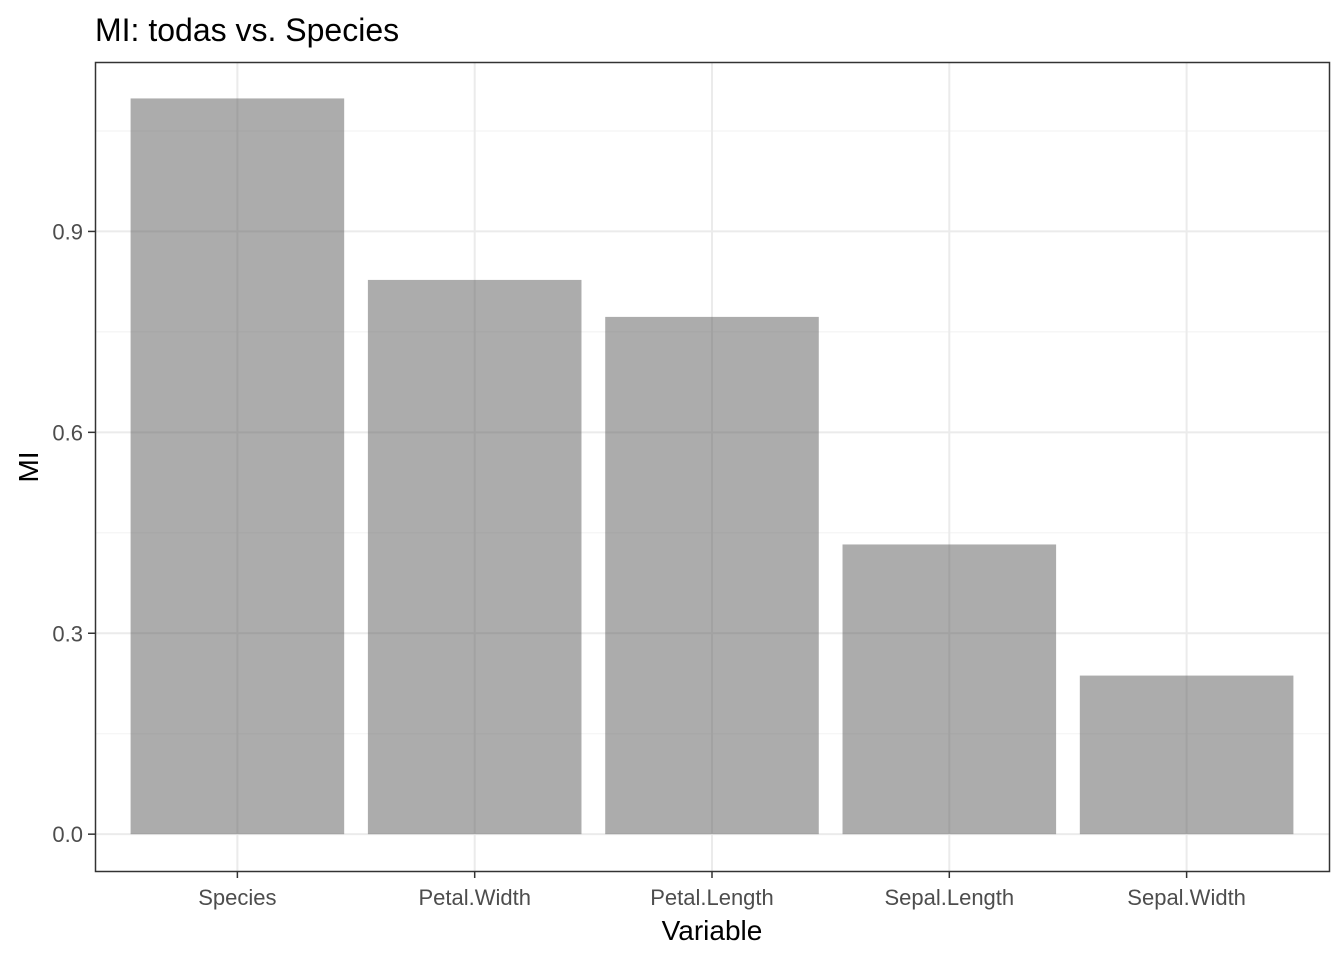  What do you see at coordinates (237, 466) in the screenshot?
I see `bar-species` at bounding box center [237, 466].